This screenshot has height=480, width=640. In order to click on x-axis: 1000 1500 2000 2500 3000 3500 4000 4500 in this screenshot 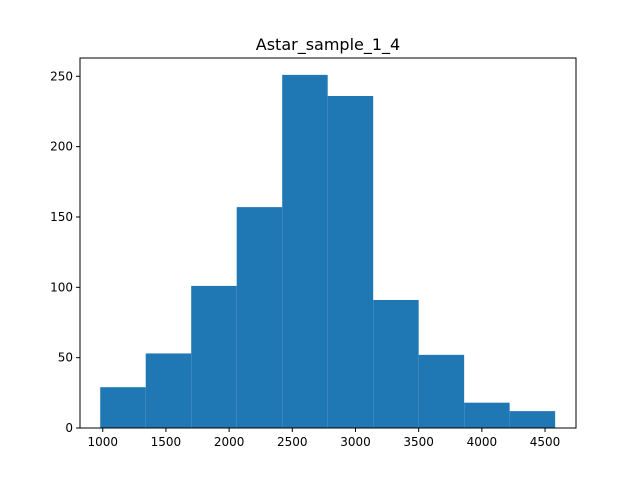, I will do `click(323, 438)`.